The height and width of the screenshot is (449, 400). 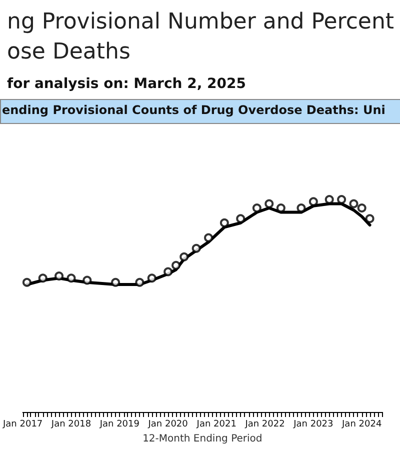 What do you see at coordinates (202, 439) in the screenshot?
I see `x-axis-title: 12-Month Ending Period` at bounding box center [202, 439].